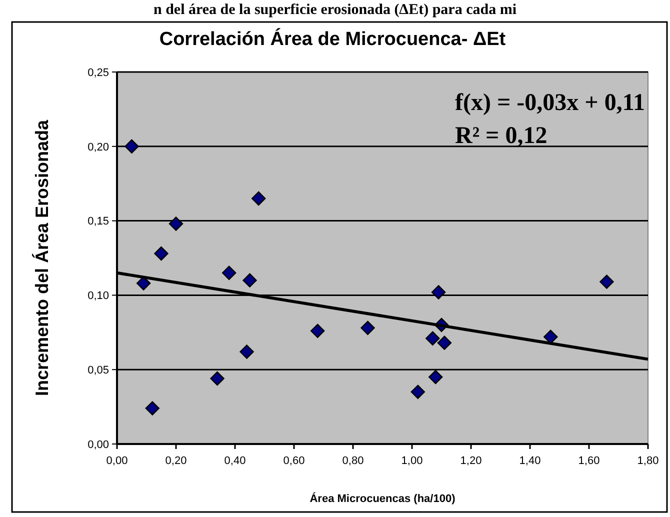 This screenshot has width=670, height=517. Describe the element at coordinates (335, 10) in the screenshot. I see `text: n del área de la superficie erosionada (ΔEt) para cada mi` at that location.